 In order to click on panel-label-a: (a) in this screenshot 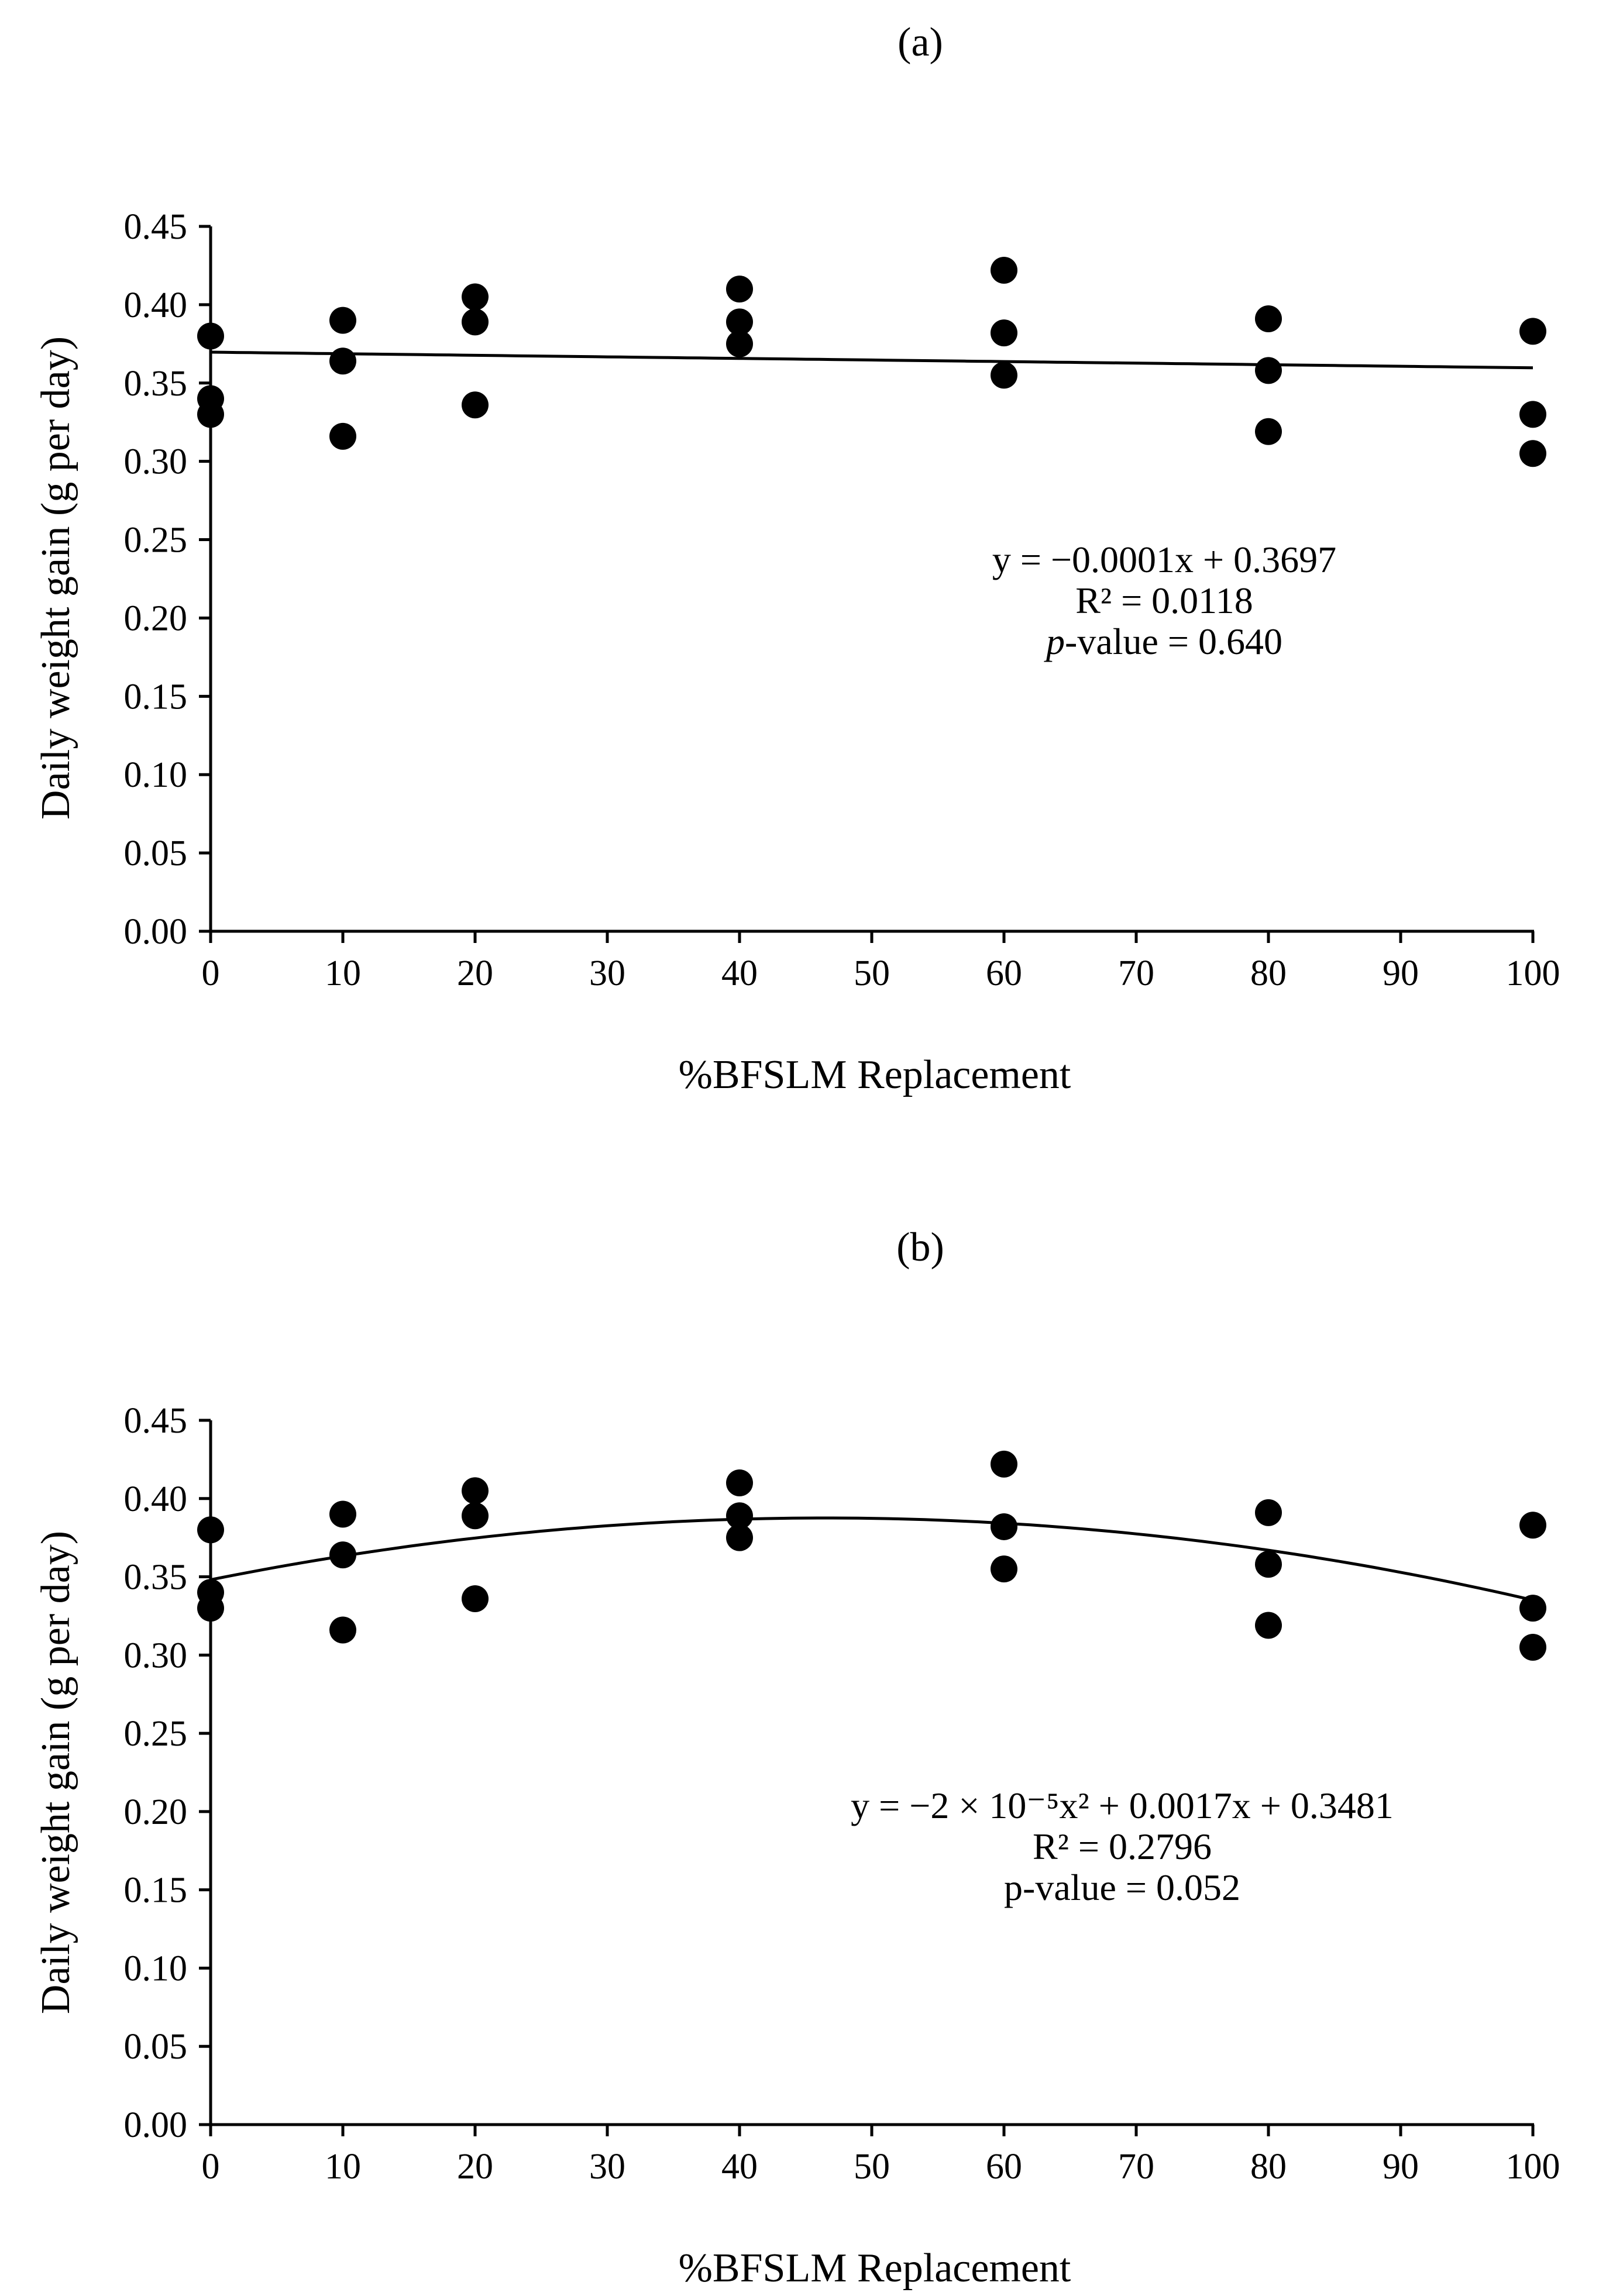, I will do `click(920, 42)`.